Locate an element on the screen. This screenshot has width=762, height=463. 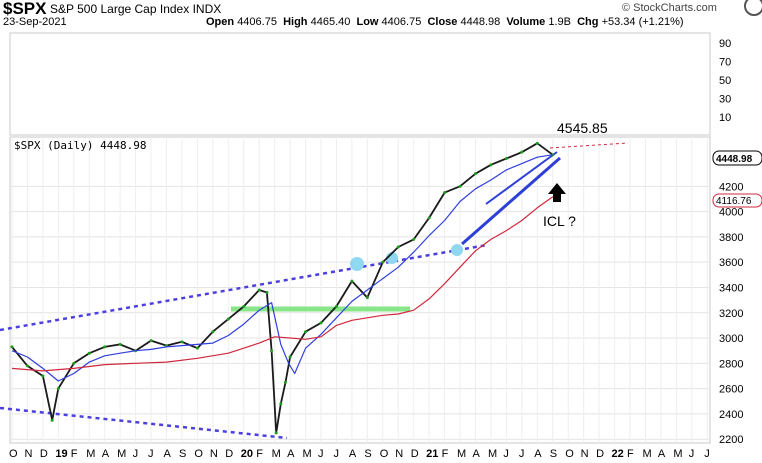
chg-label: Chg is located at coordinates (588, 22).